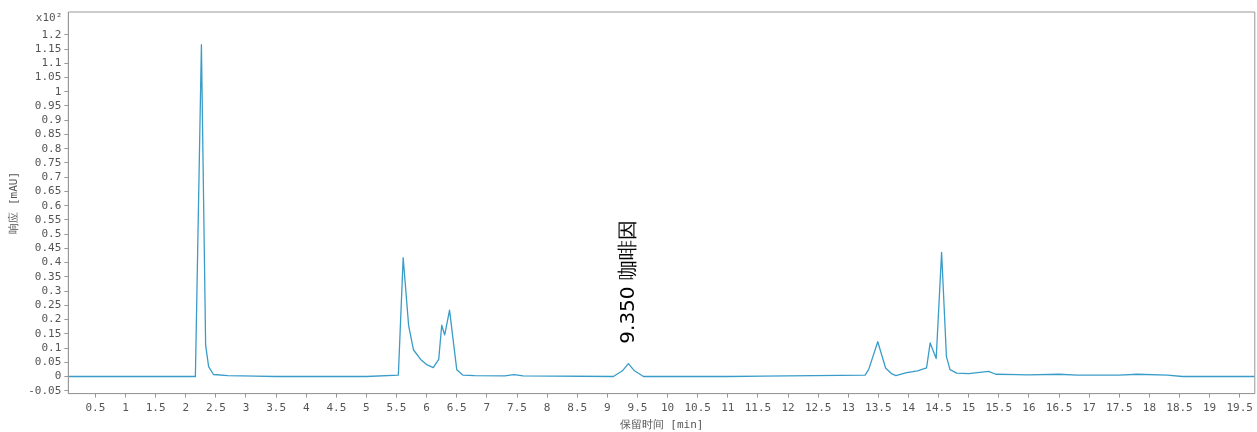  I want to click on y-tick-label: 0.8, so click(51, 148).